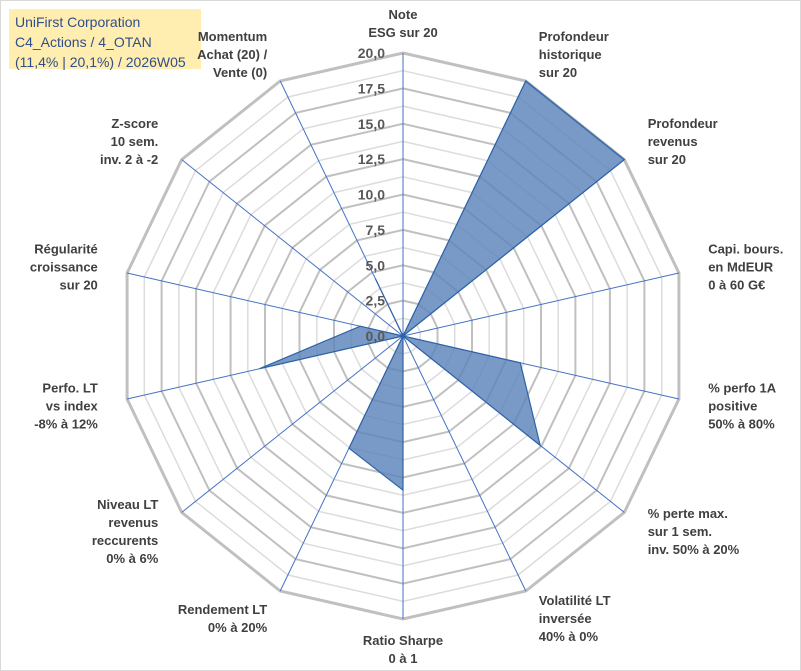 This screenshot has height=671, width=801. I want to click on axis-label: Profondeur revenus sur 20, so click(683, 141).